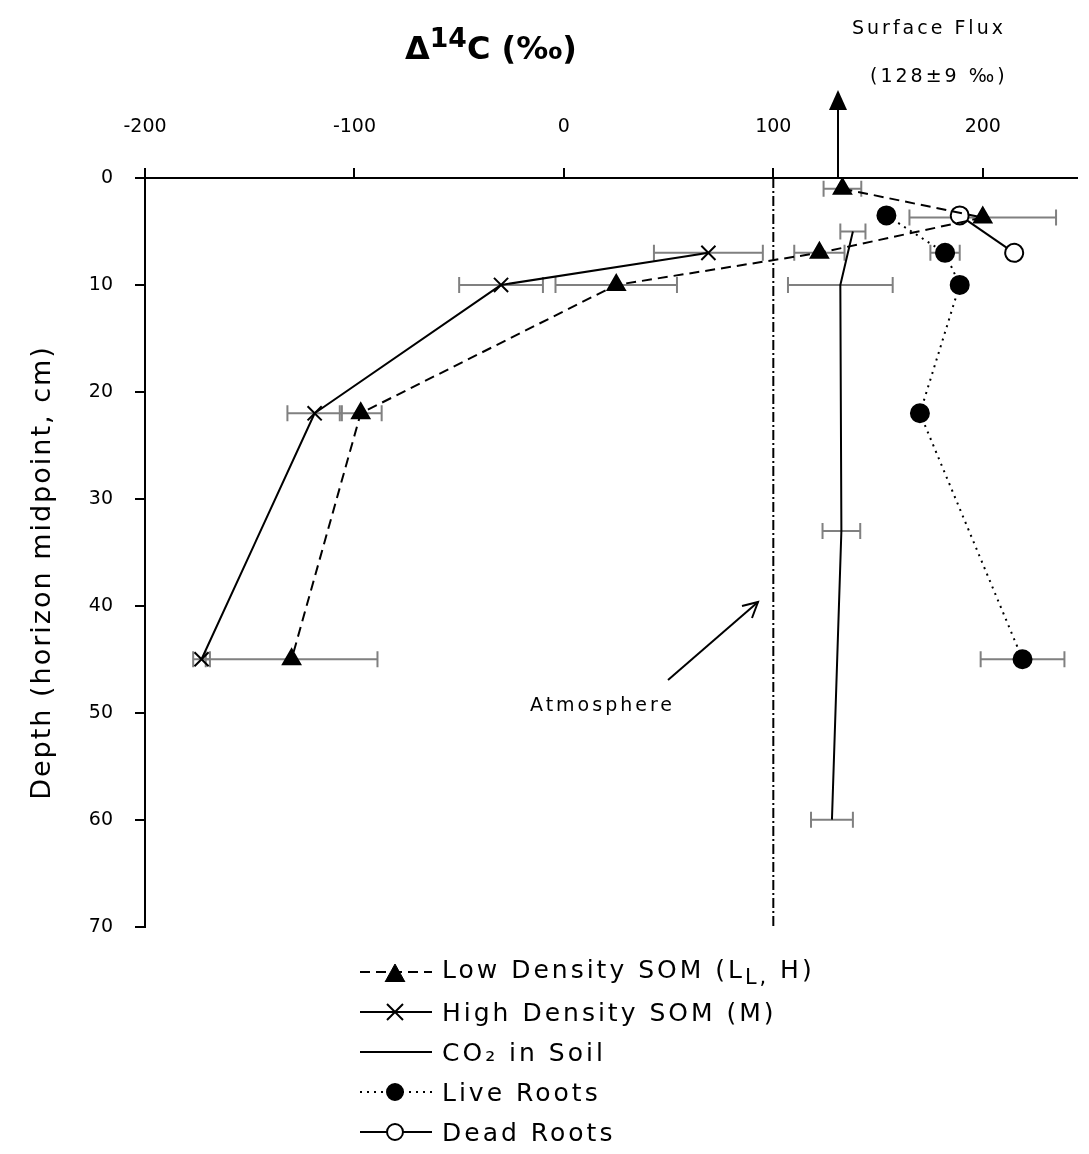 Image resolution: width=1089 pixels, height=1154 pixels. Describe the element at coordinates (100, 496) in the screenshot. I see `y-tick-label: 30` at that location.